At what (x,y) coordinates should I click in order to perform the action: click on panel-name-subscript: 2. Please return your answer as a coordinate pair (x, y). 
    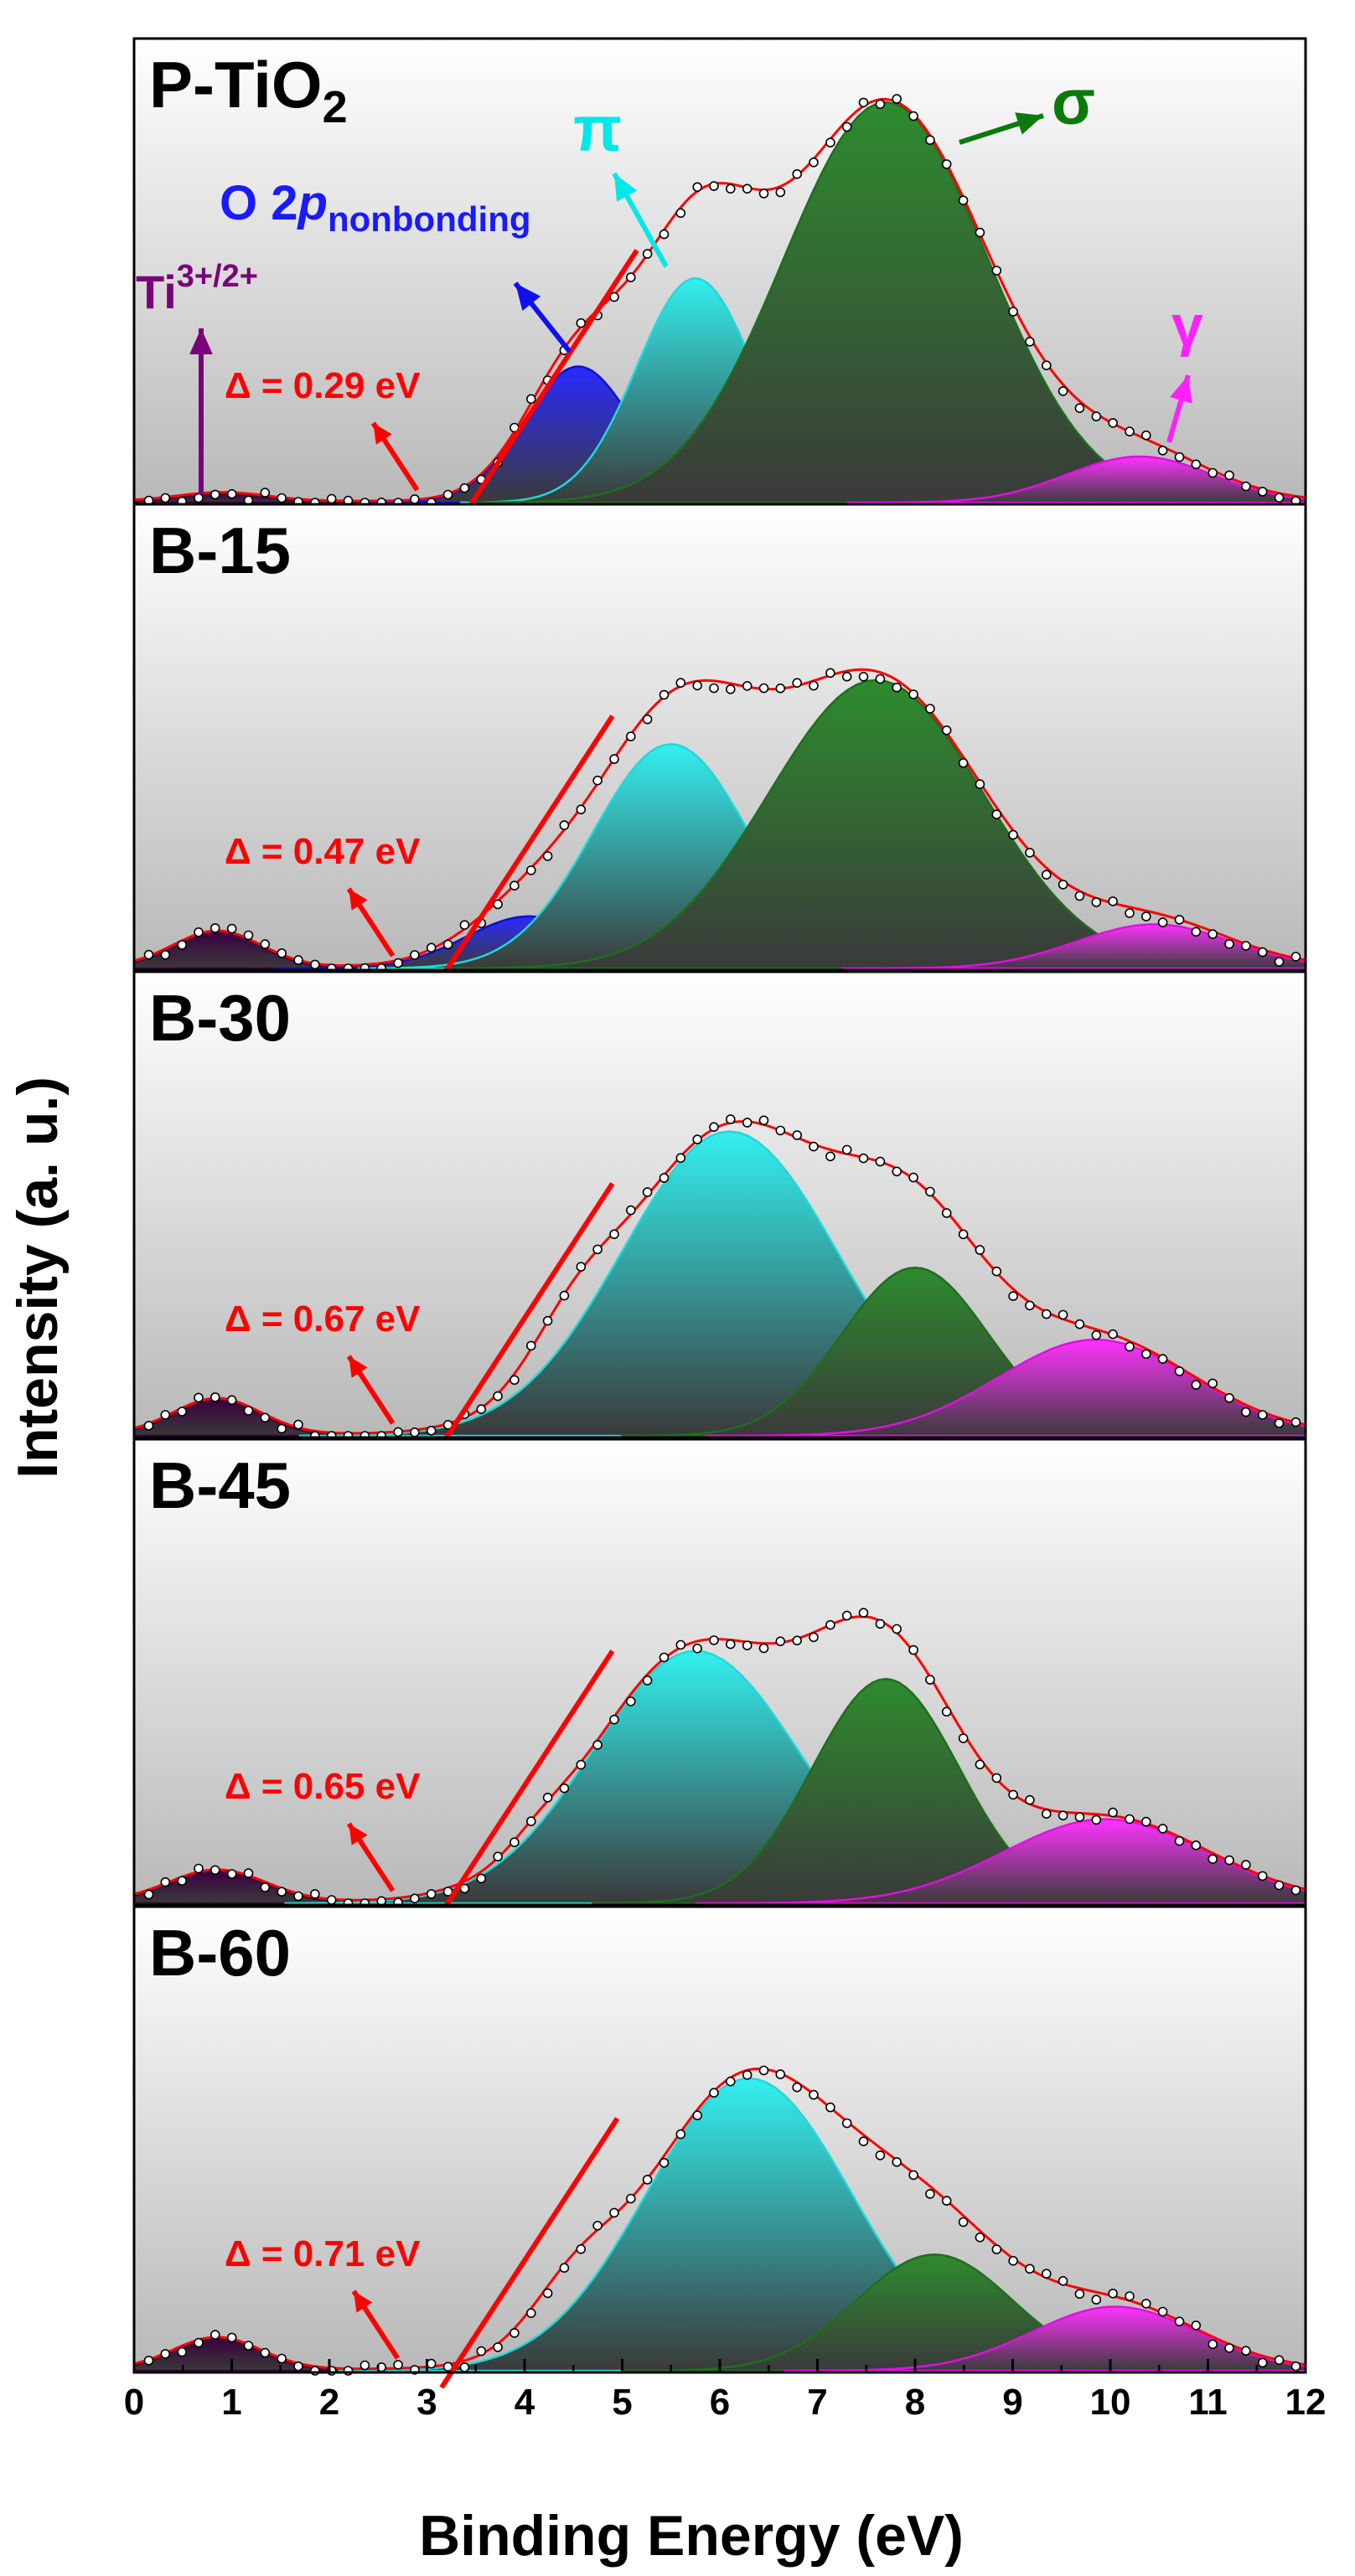
    Looking at the image, I should click on (335, 107).